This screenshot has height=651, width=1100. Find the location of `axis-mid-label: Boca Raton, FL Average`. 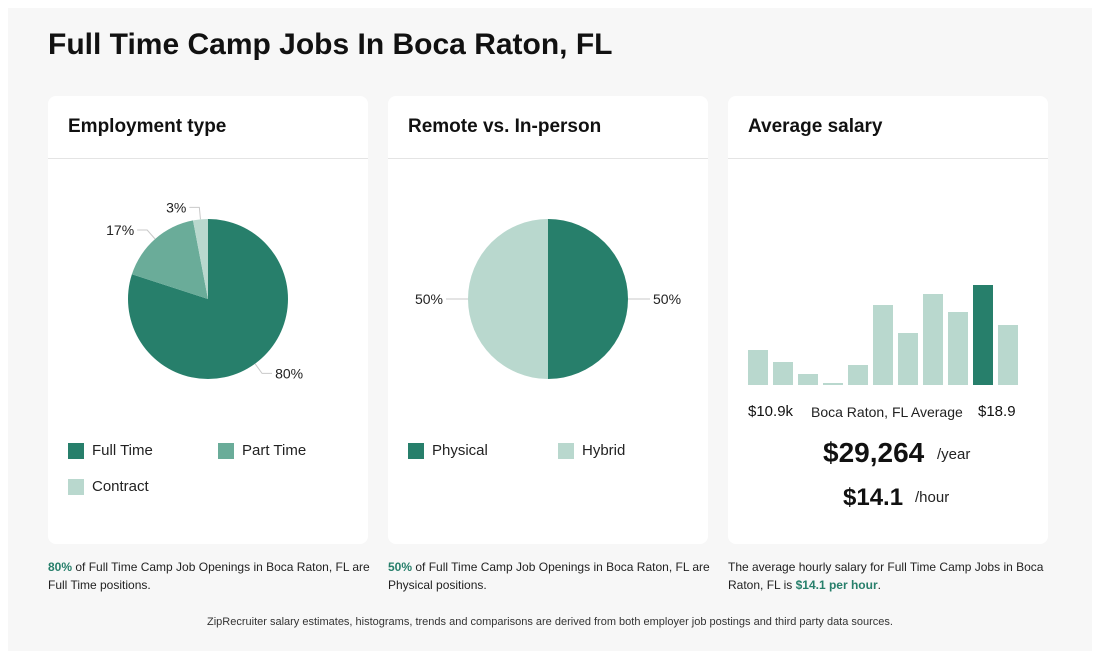

axis-mid-label: Boca Raton, FL Average is located at coordinates (887, 412).